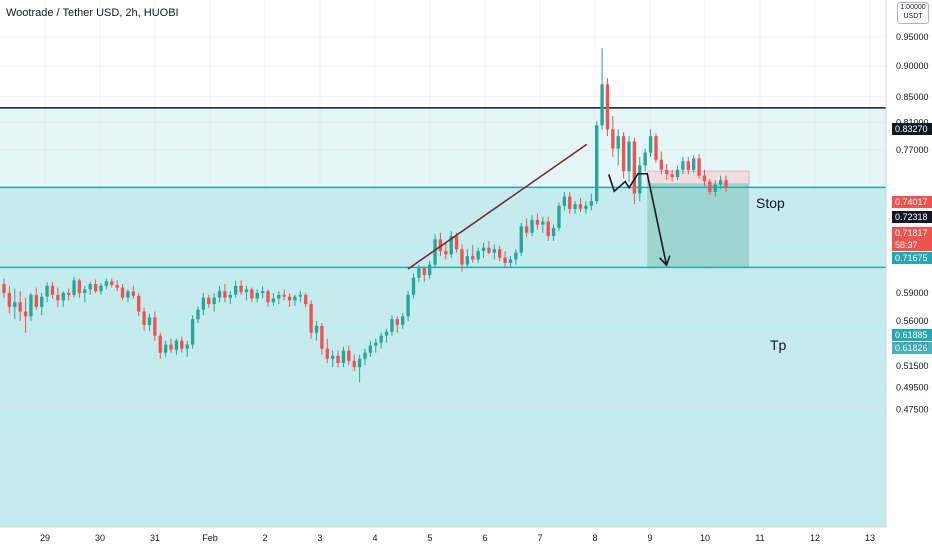 The height and width of the screenshot is (550, 932). Describe the element at coordinates (912, 233) in the screenshot. I see `last-price-label: 0.71817` at that location.